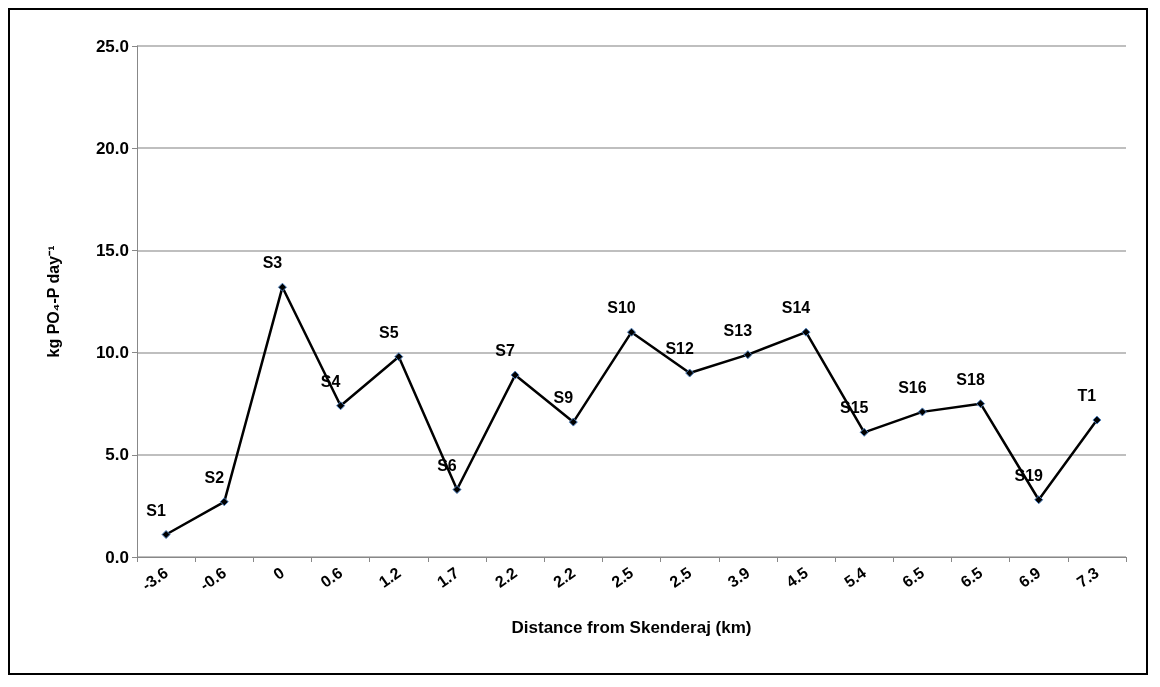 The image size is (1160, 687). What do you see at coordinates (563, 398) in the screenshot?
I see `data-label: S9` at bounding box center [563, 398].